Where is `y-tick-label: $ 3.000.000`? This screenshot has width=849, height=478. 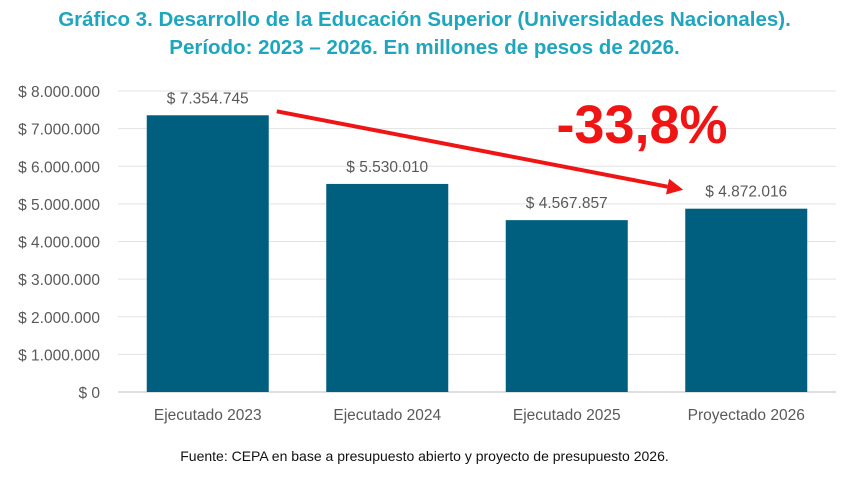 y-tick-label: $ 3.000.000 is located at coordinates (59, 280).